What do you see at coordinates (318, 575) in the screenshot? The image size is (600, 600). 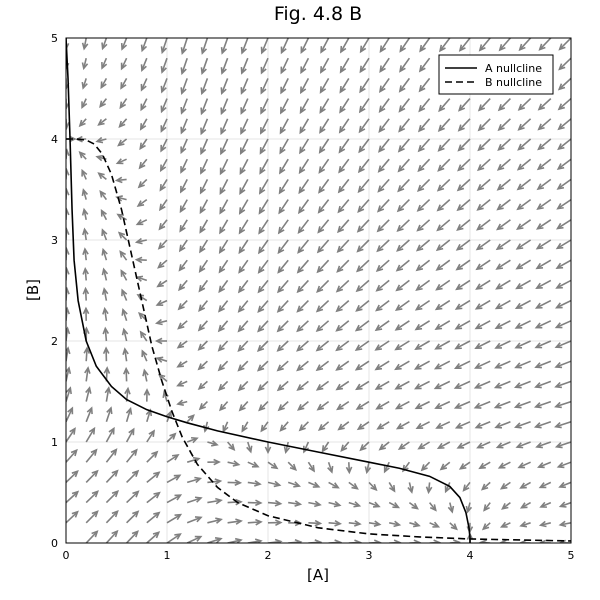 I see `x-axis-label: [A]` at bounding box center [318, 575].